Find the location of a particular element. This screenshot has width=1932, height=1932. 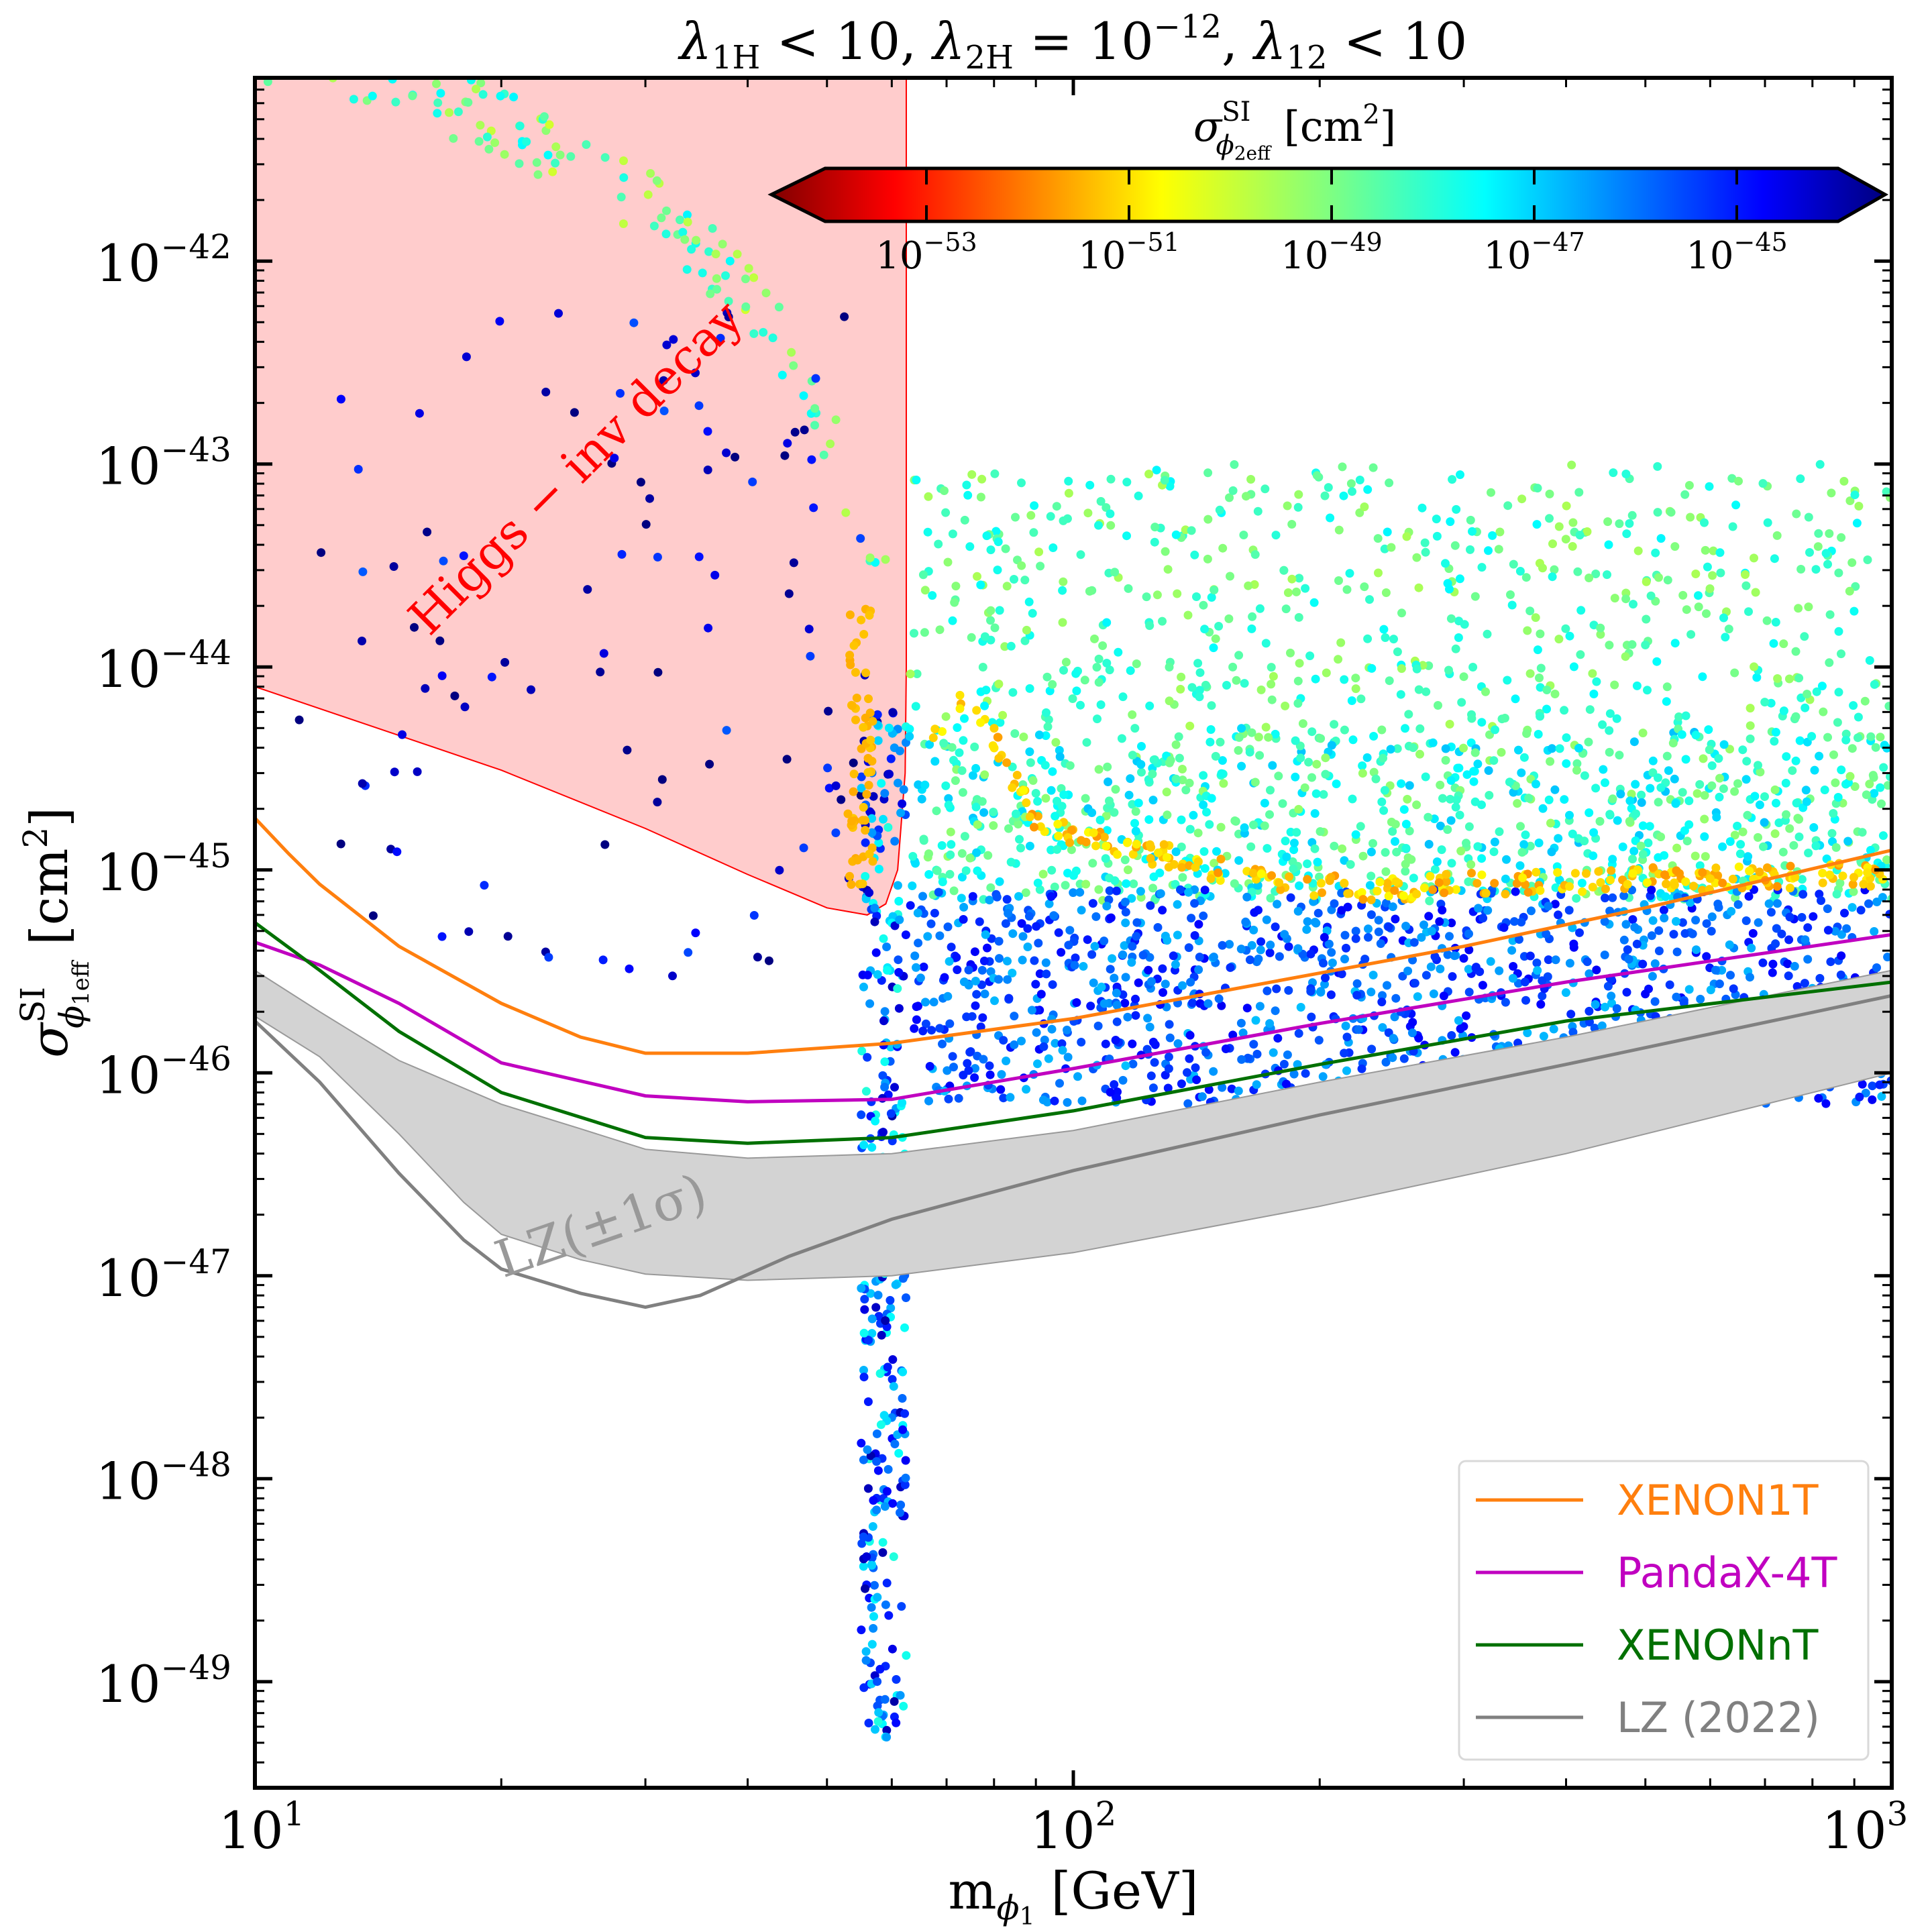

y-tick-label: 10−45 is located at coordinates (163, 869).